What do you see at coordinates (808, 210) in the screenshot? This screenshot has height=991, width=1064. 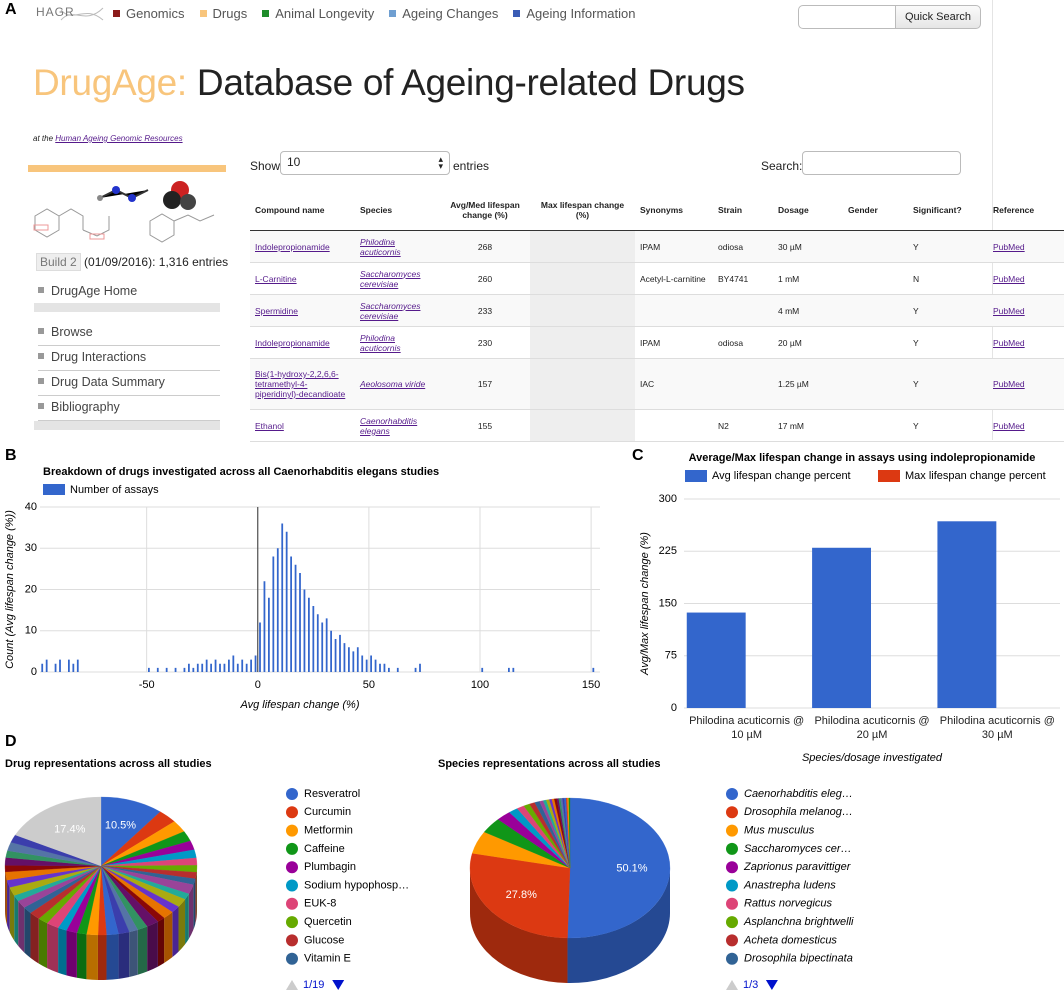 I see `column-header: Dosage` at bounding box center [808, 210].